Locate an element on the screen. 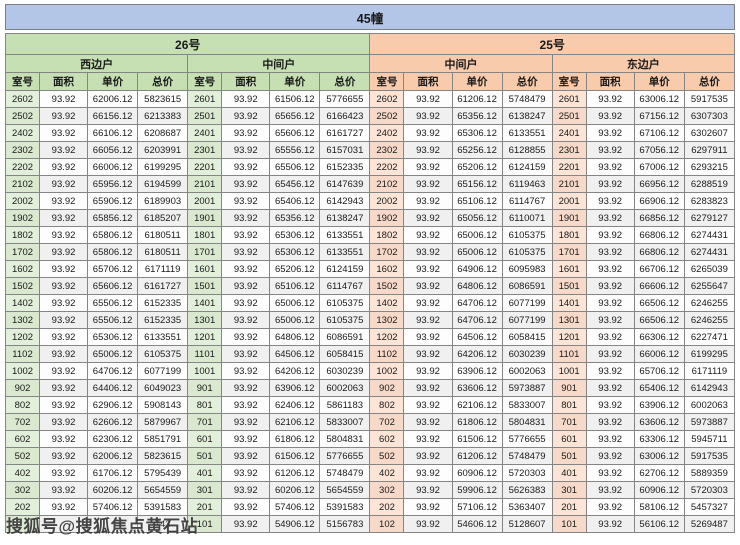  unit-price-cell: 65706.12 is located at coordinates (659, 371).